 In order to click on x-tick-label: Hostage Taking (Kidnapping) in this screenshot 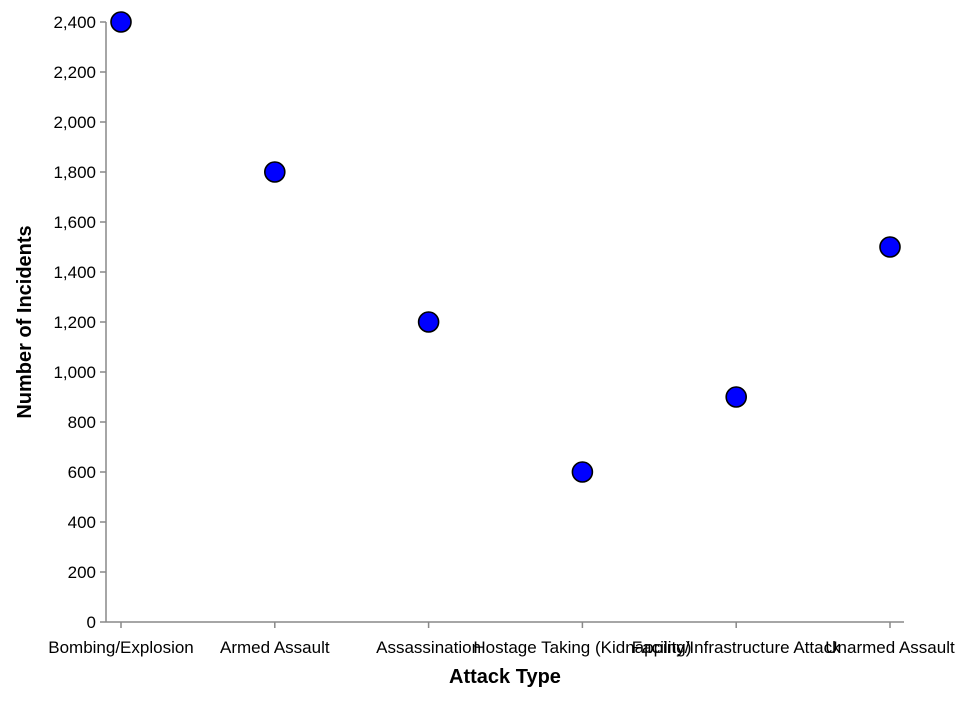, I will do `click(582, 647)`.